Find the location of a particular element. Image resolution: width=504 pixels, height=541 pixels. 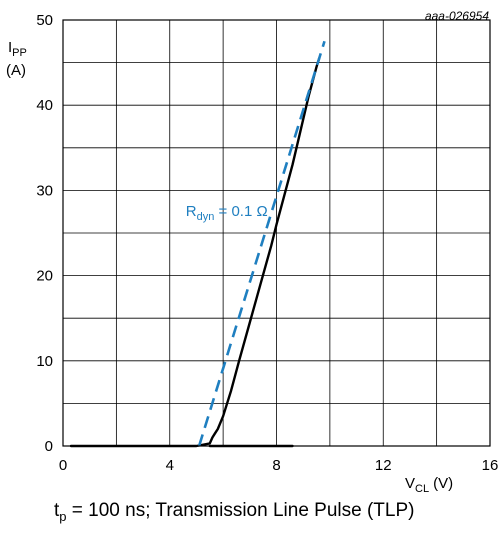

y-axis-label: IPP is located at coordinates (17, 49).